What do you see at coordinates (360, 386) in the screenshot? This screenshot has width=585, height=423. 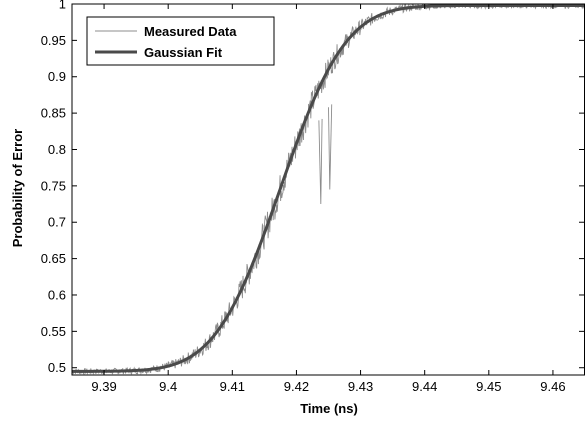 I see `x-tick-label: 9.43` at bounding box center [360, 386].